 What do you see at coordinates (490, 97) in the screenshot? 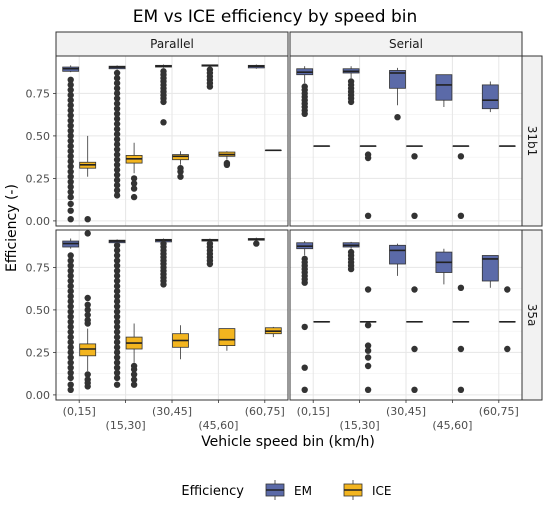
I see `box-em-60-75-` at bounding box center [490, 97].